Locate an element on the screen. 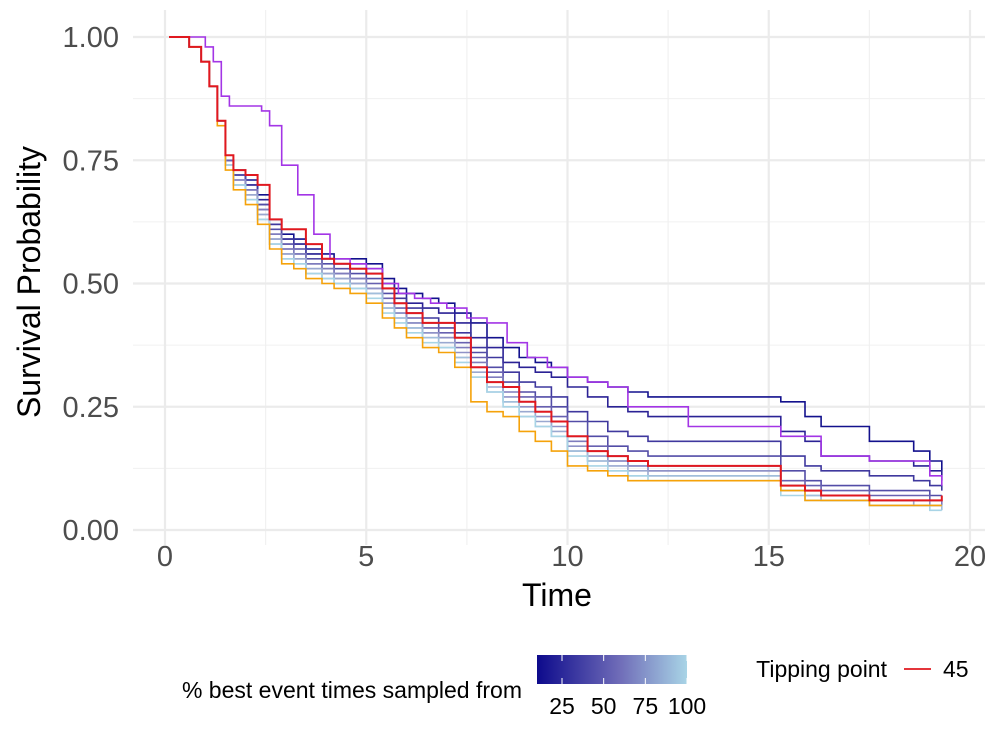  y-tick-label: 0.50 is located at coordinates (91, 285).